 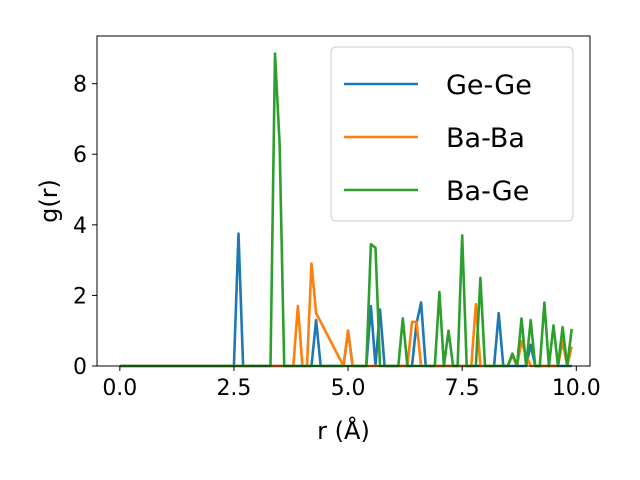 I want to click on x-tick-label: 10.0, so click(x=576, y=388).